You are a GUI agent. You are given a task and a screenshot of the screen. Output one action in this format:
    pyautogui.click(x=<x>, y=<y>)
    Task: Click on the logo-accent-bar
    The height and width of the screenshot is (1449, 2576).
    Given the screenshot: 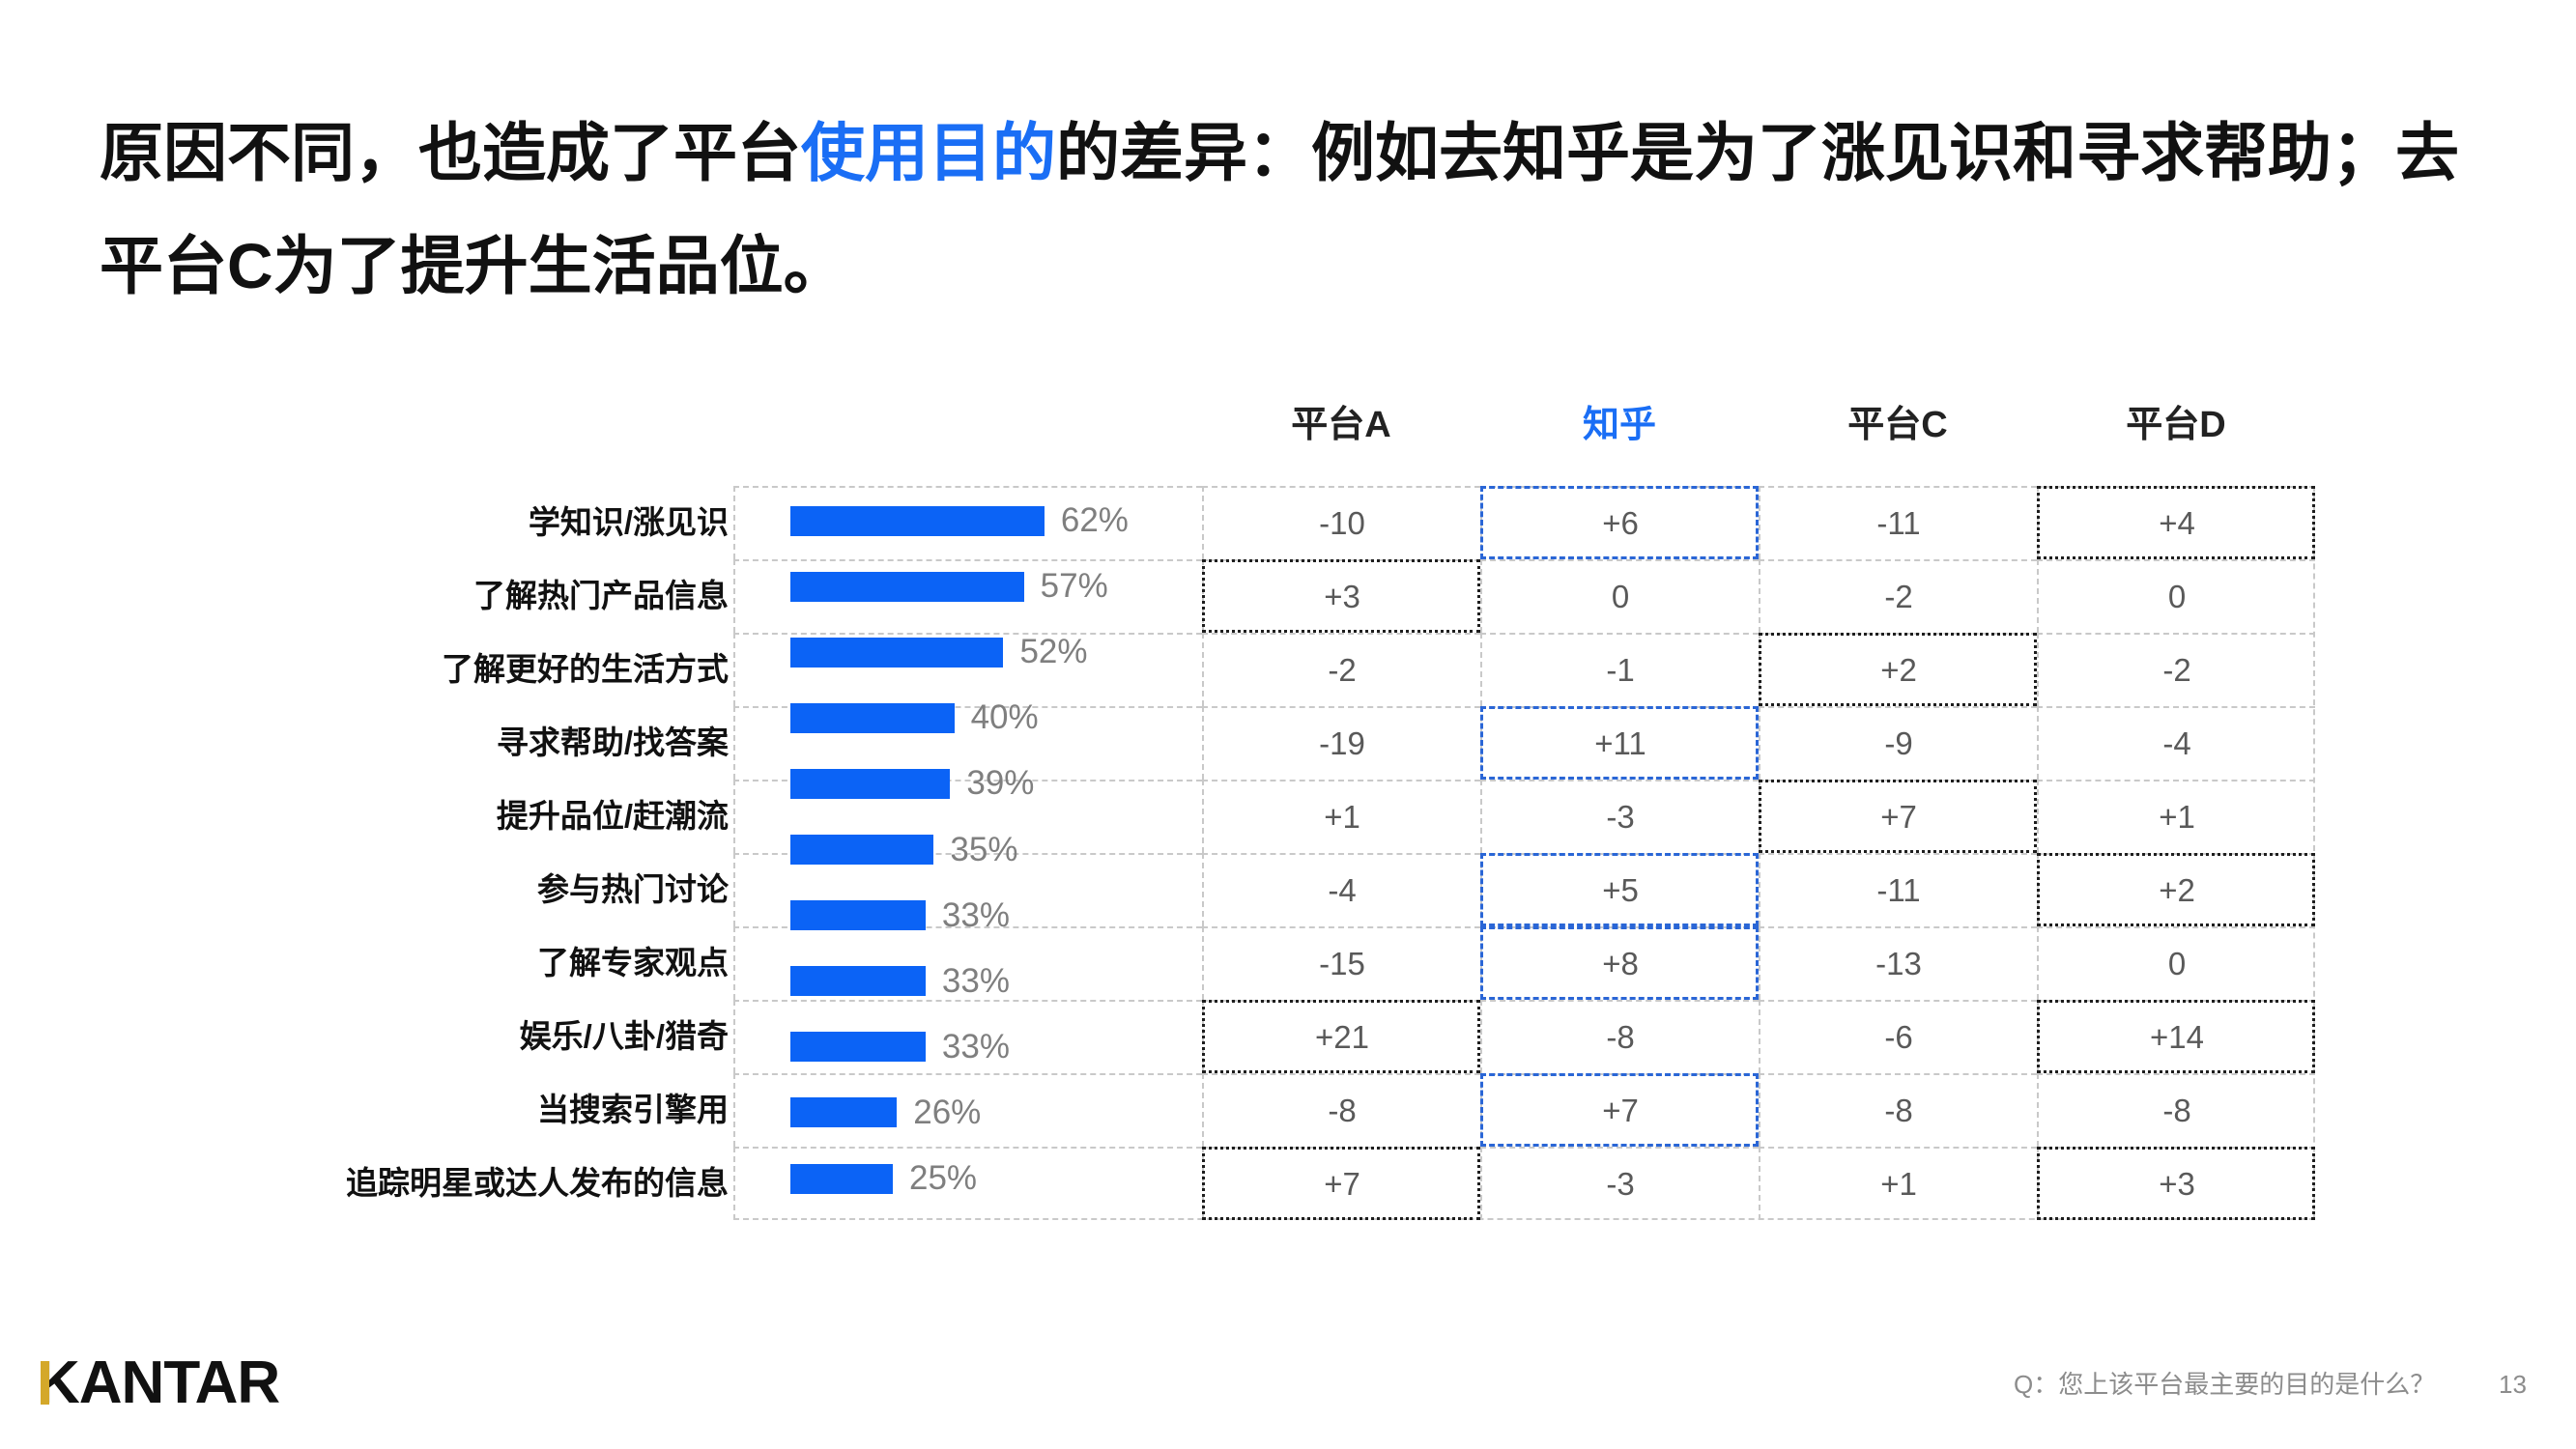 What is the action you would take?
    pyautogui.click(x=45, y=1383)
    